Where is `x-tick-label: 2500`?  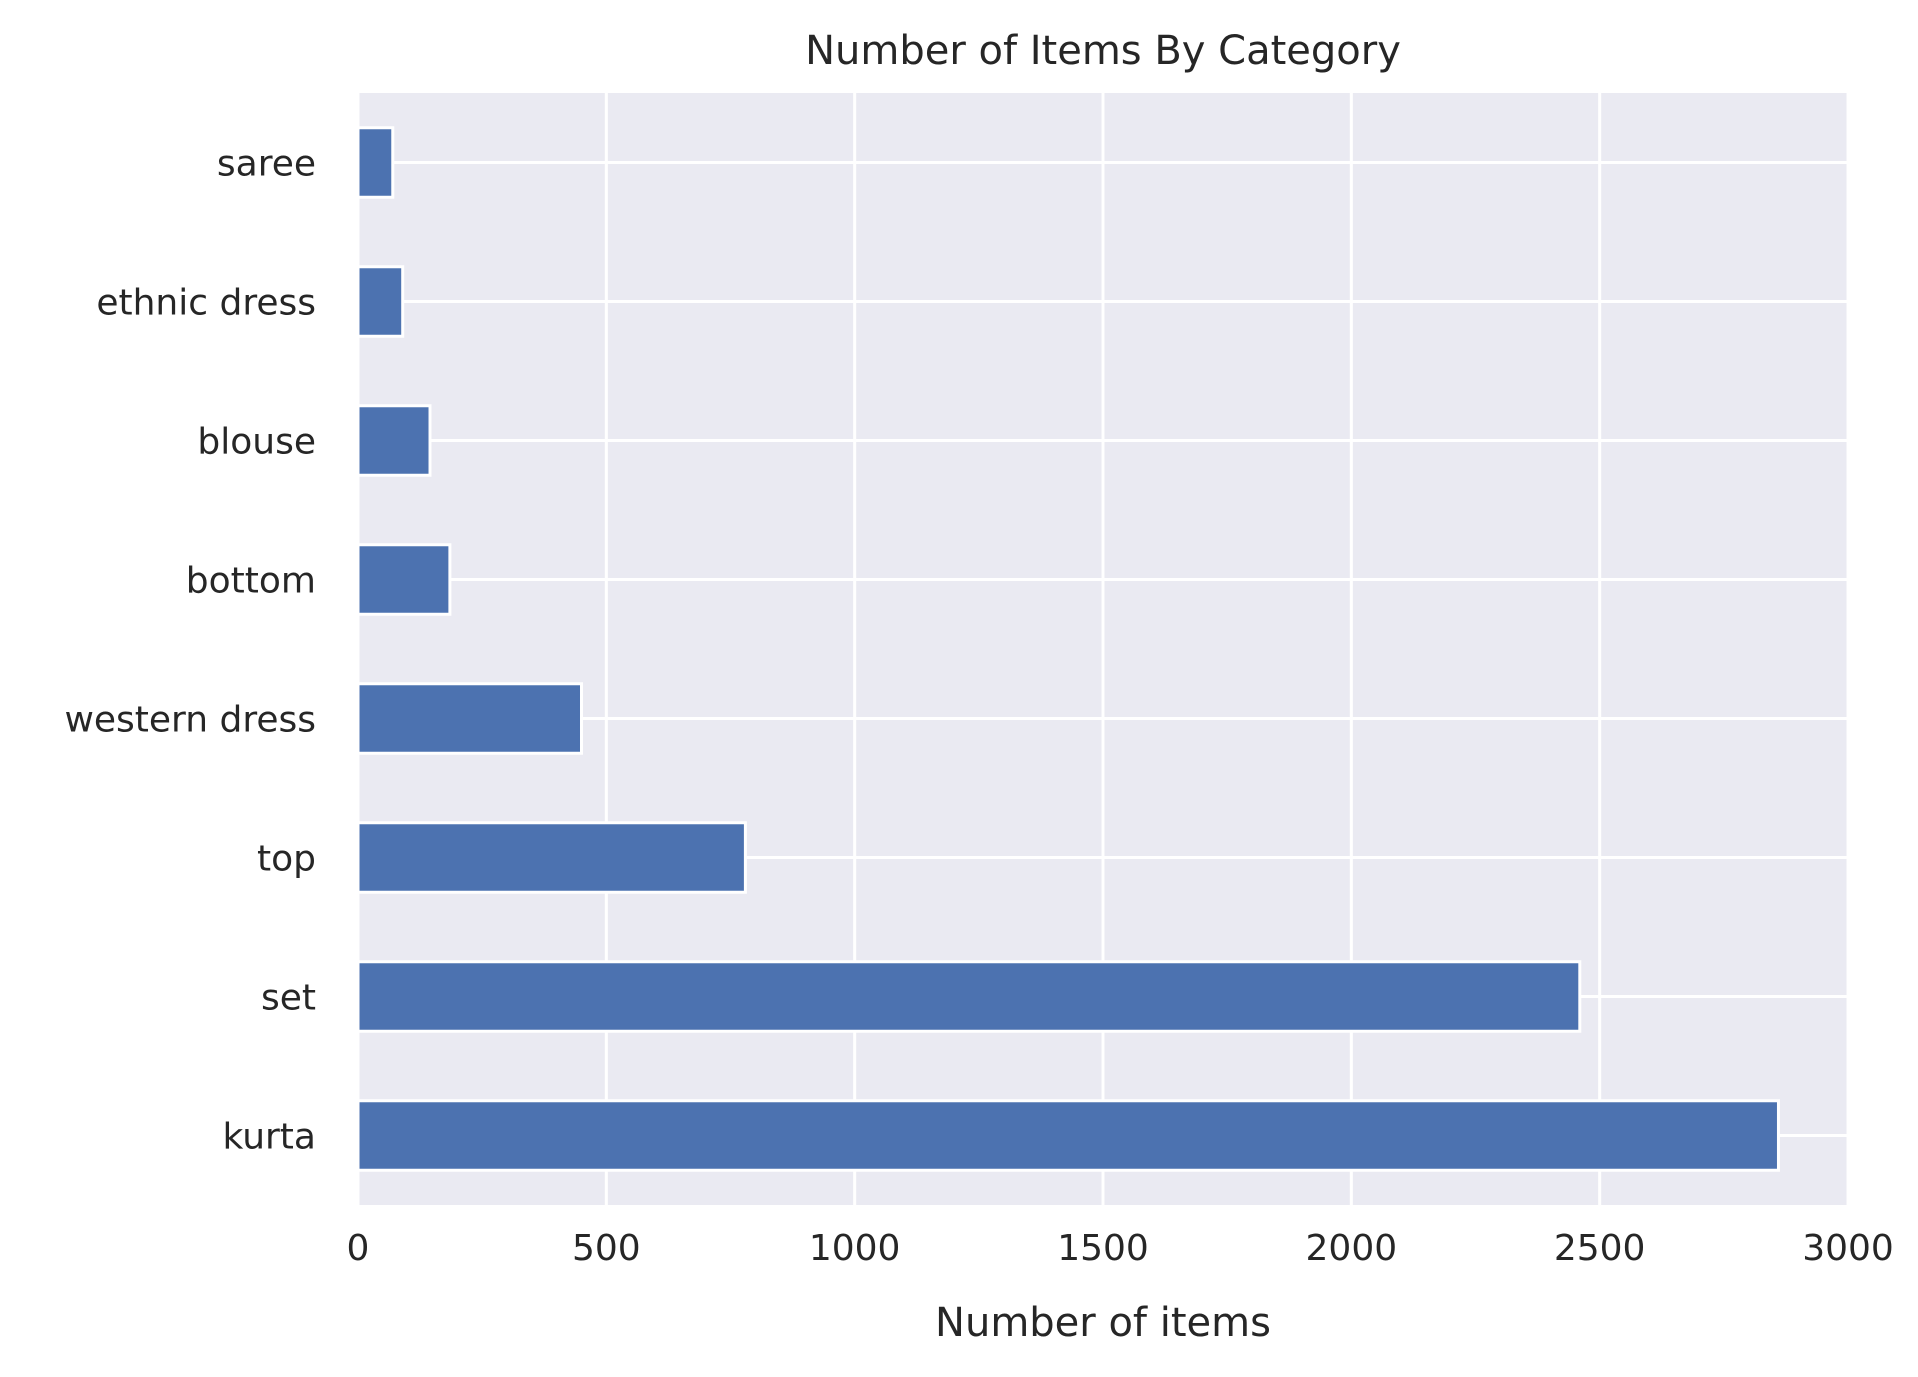
x-tick-label: 2500 is located at coordinates (1600, 1248).